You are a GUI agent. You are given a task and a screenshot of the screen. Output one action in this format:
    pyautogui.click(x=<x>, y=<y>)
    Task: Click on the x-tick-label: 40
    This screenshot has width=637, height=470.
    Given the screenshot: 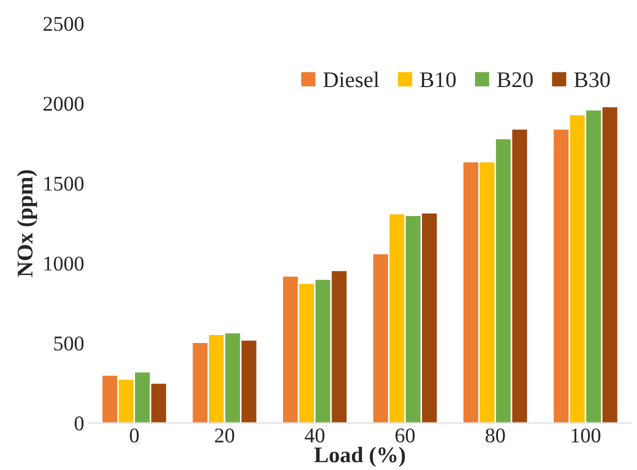 What is the action you would take?
    pyautogui.click(x=314, y=435)
    